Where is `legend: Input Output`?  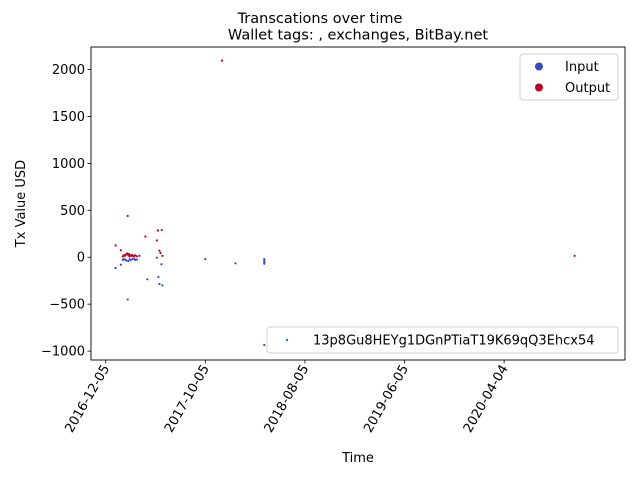 legend: Input Output is located at coordinates (569, 77).